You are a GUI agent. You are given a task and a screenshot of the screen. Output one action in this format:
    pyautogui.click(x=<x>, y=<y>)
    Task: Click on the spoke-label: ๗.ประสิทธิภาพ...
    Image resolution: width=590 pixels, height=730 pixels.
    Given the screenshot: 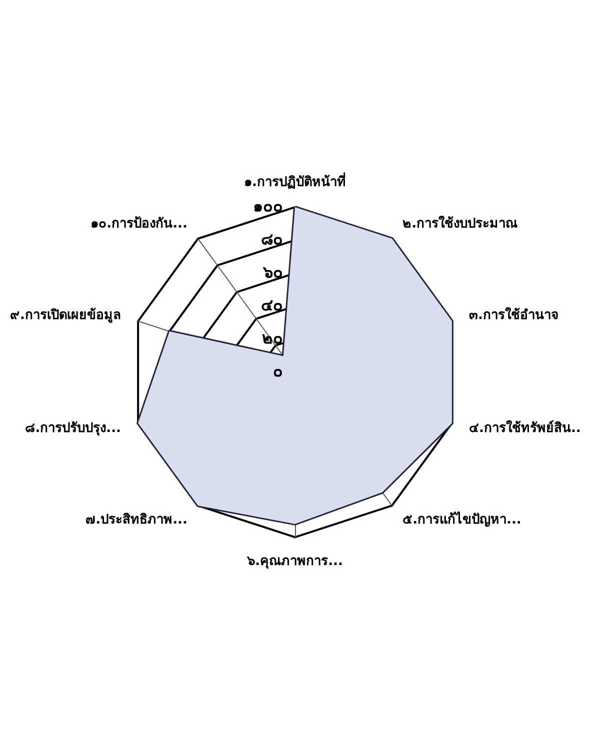 What is the action you would take?
    pyautogui.click(x=137, y=520)
    